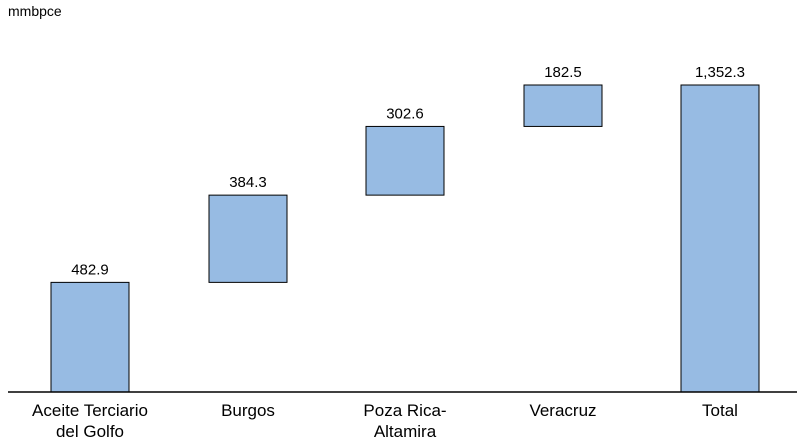  Describe the element at coordinates (248, 182) in the screenshot. I see `value-label-1: 384.3` at that location.